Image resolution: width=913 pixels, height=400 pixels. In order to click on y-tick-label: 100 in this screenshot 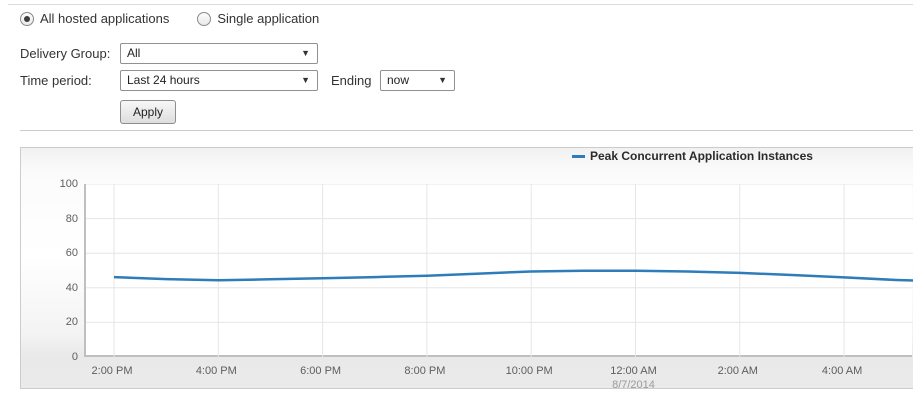, I will do `click(68, 184)`.